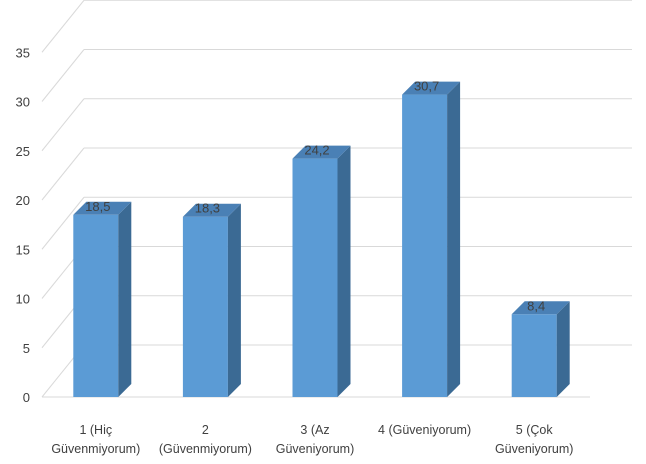 Image resolution: width=646 pixels, height=464 pixels. I want to click on y-tick-label: 20, so click(23, 200).